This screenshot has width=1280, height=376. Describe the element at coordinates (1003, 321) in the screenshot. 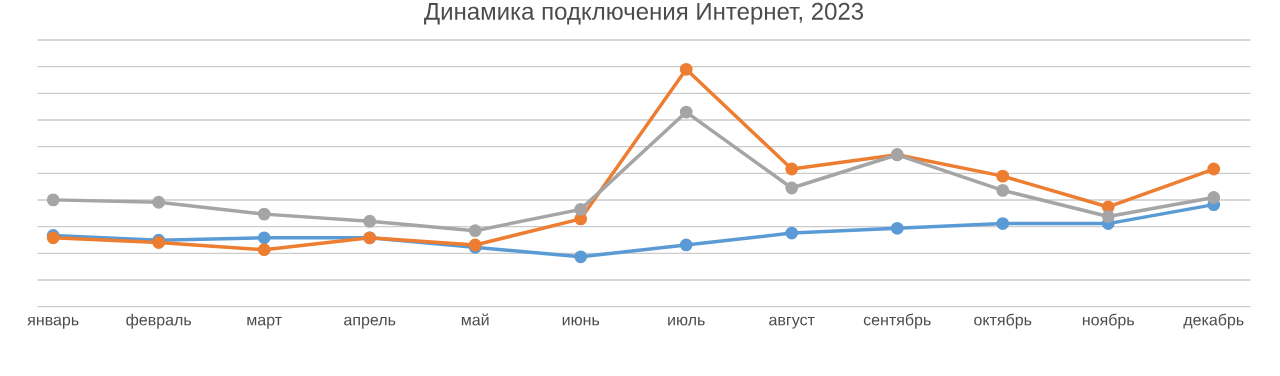

I see `x-tick-label: октябрь` at that location.